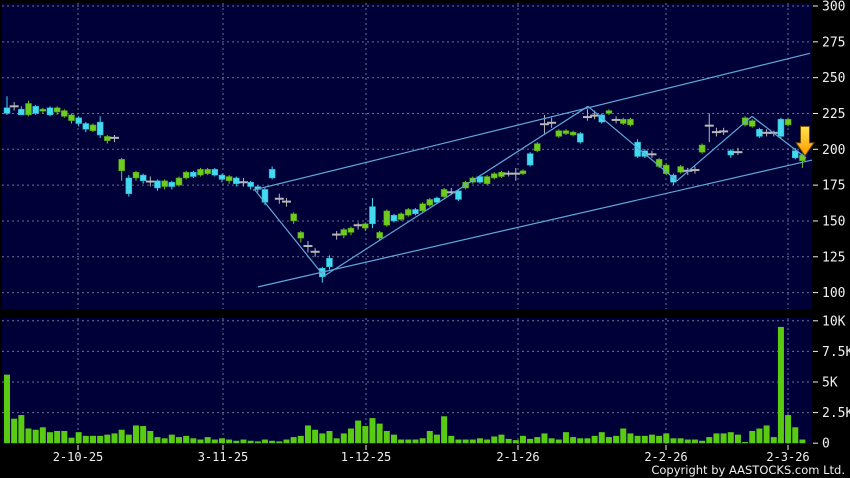 The image size is (850, 478). Describe the element at coordinates (834, 321) in the screenshot. I see `volume-tick-label: 10K` at that location.